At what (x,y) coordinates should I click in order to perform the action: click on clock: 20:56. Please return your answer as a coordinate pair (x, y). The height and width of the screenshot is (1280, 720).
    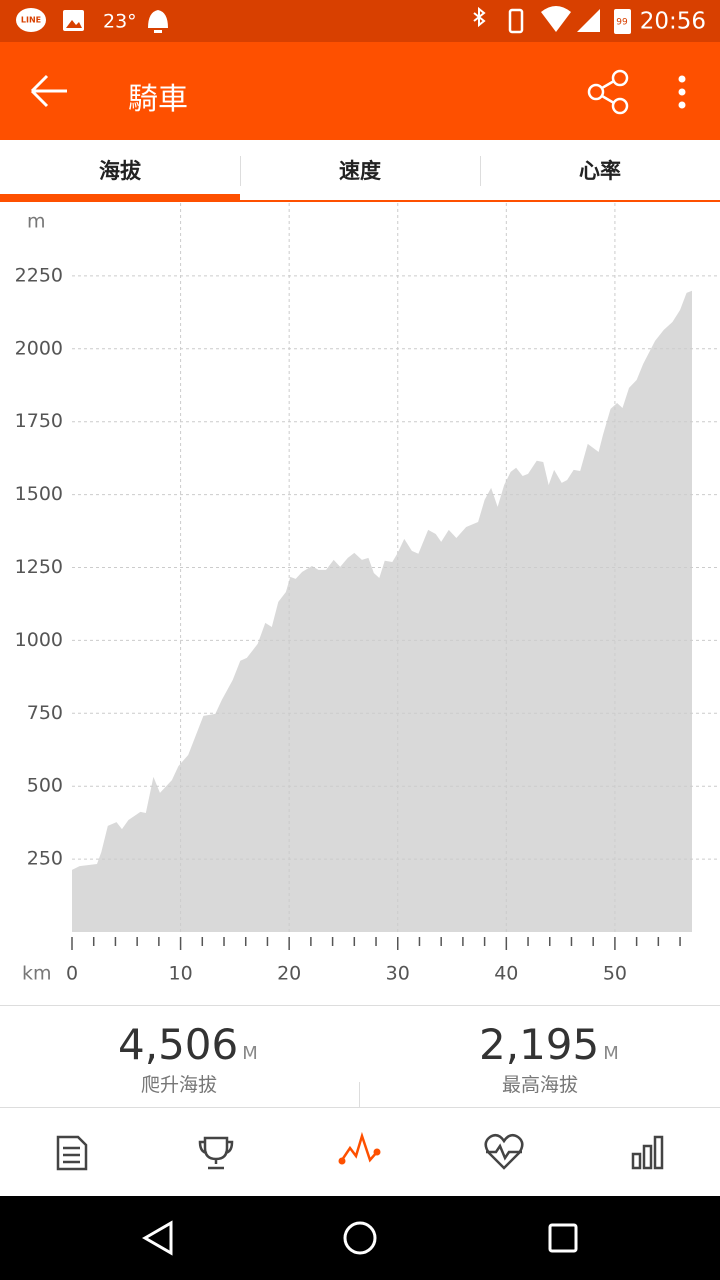
    Looking at the image, I should click on (673, 22).